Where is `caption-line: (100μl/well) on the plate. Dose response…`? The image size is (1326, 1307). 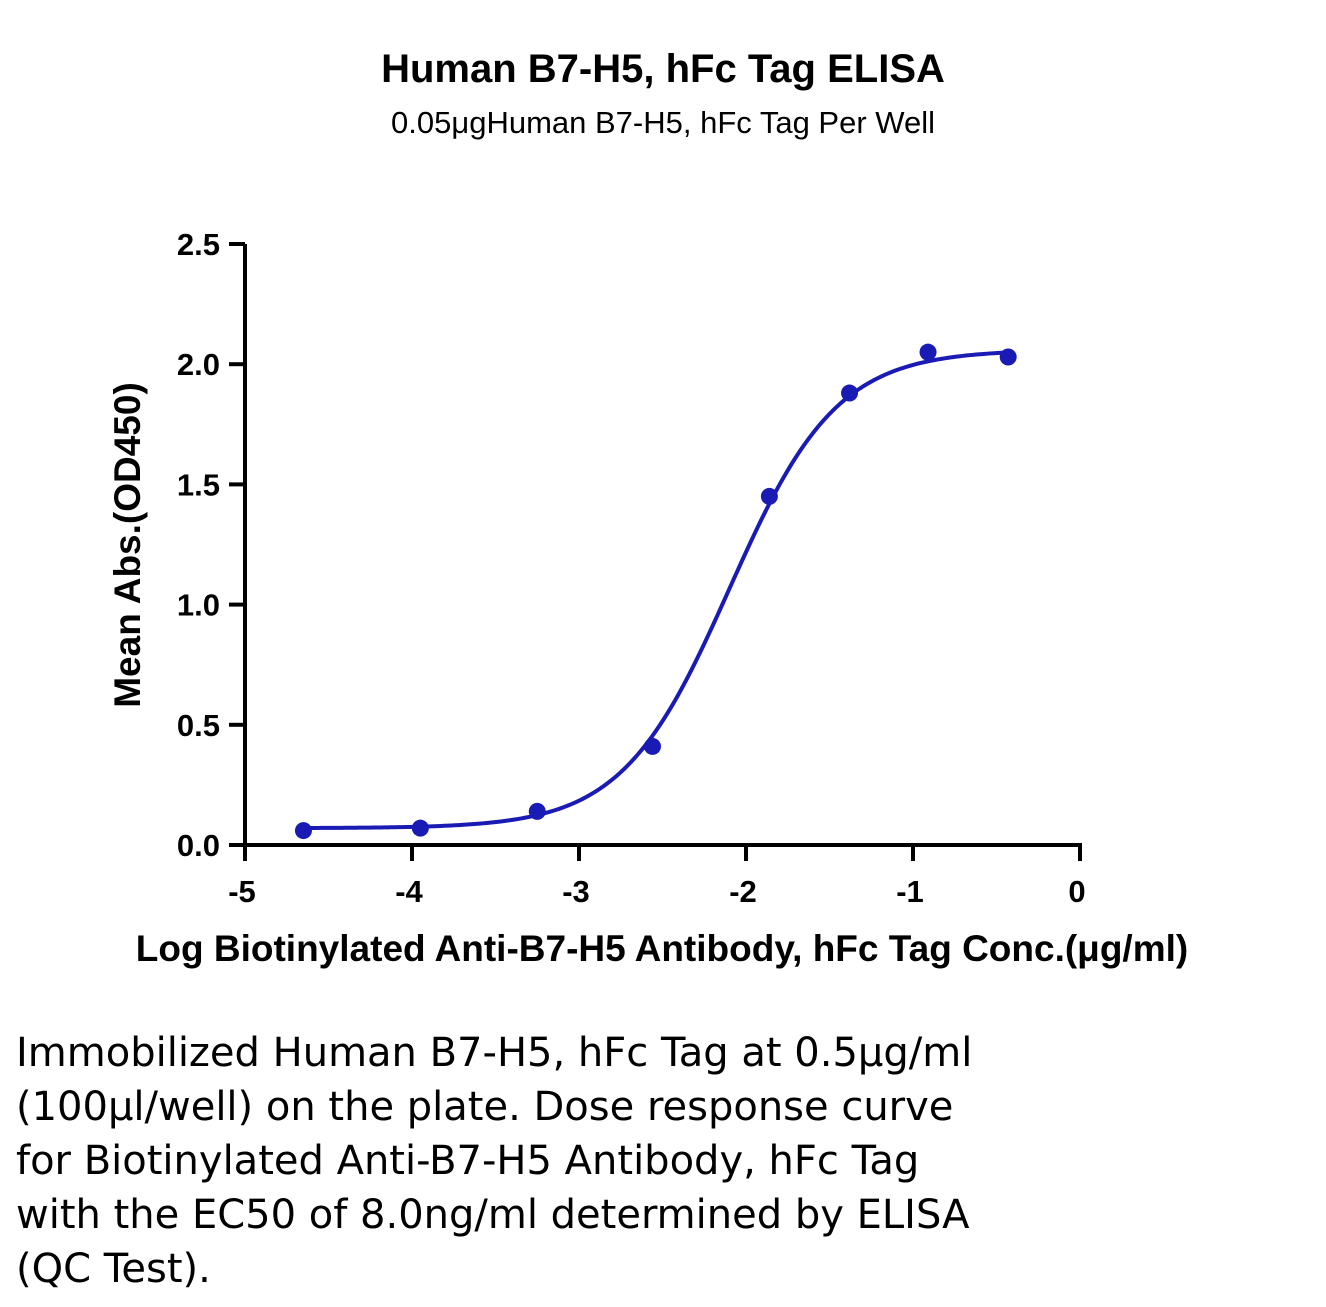 caption-line: (100μl/well) on the plate. Dose response… is located at coordinates (485, 1107).